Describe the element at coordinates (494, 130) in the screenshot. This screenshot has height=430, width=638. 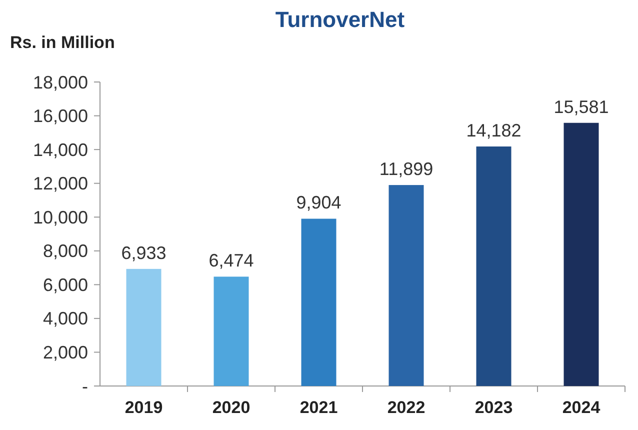
I see `data-label: 14,182` at that location.